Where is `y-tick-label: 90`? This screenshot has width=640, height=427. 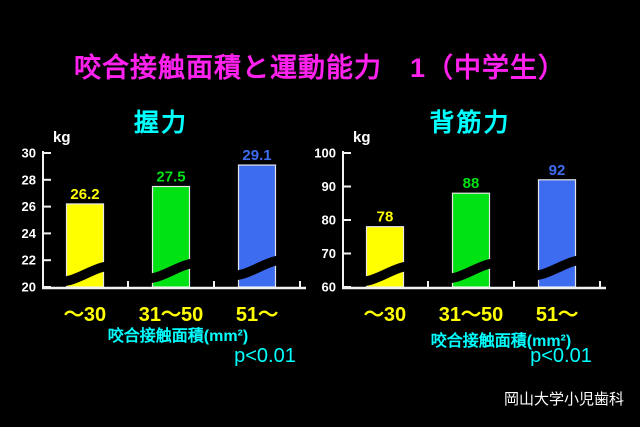 y-tick-label: 90 is located at coordinates (329, 186).